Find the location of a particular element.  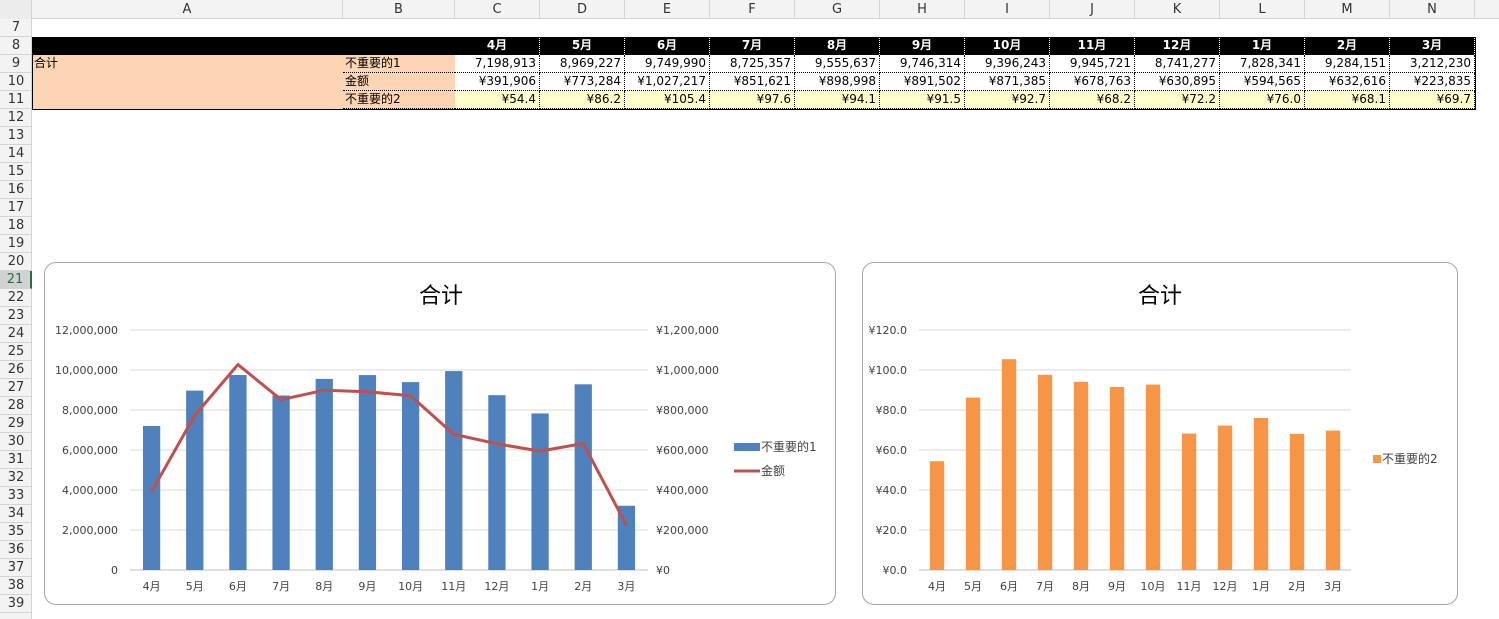

month-header: 5月 is located at coordinates (582, 46).